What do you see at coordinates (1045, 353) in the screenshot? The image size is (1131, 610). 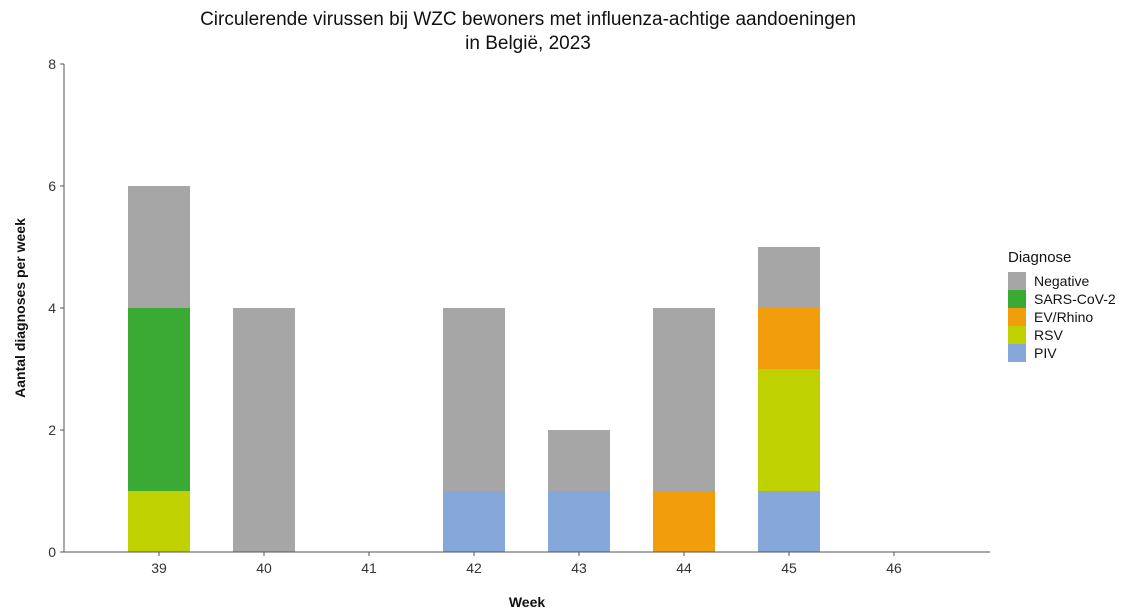 I see `legend-label: PIV` at bounding box center [1045, 353].